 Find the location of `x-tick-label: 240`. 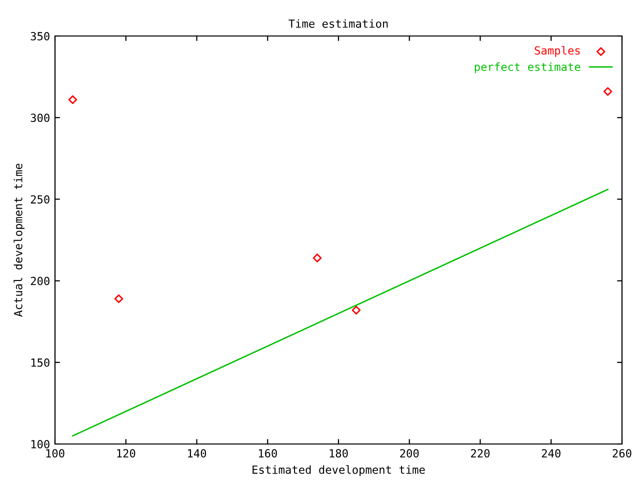

x-tick-label: 240 is located at coordinates (551, 453).